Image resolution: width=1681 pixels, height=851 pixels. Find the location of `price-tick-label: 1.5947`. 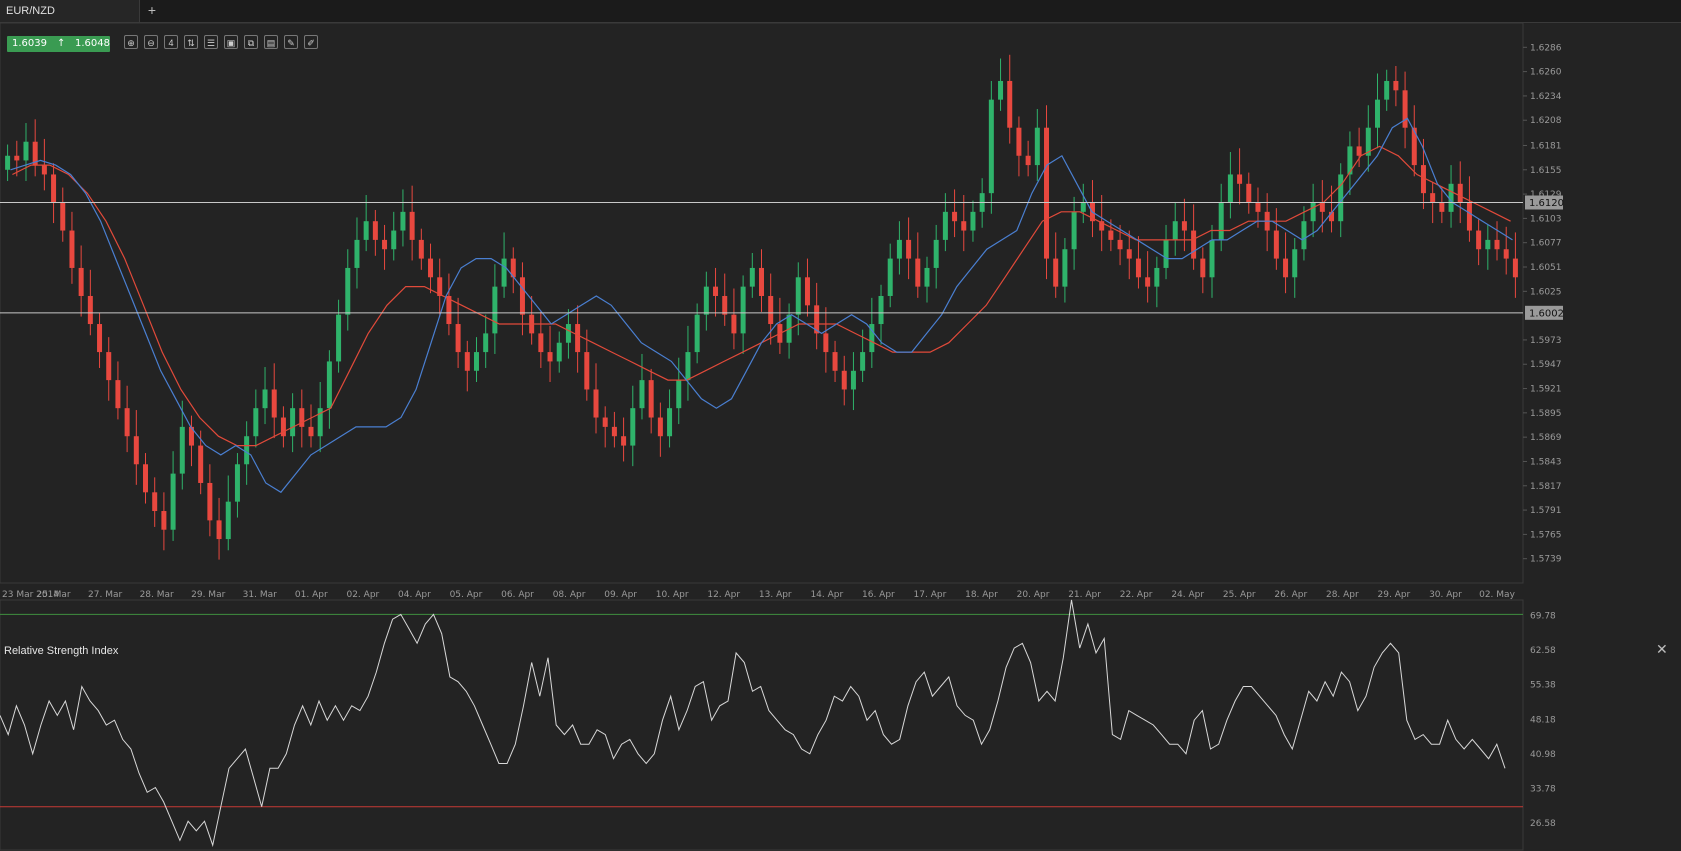

price-tick-label: 1.5947 is located at coordinates (1546, 365).